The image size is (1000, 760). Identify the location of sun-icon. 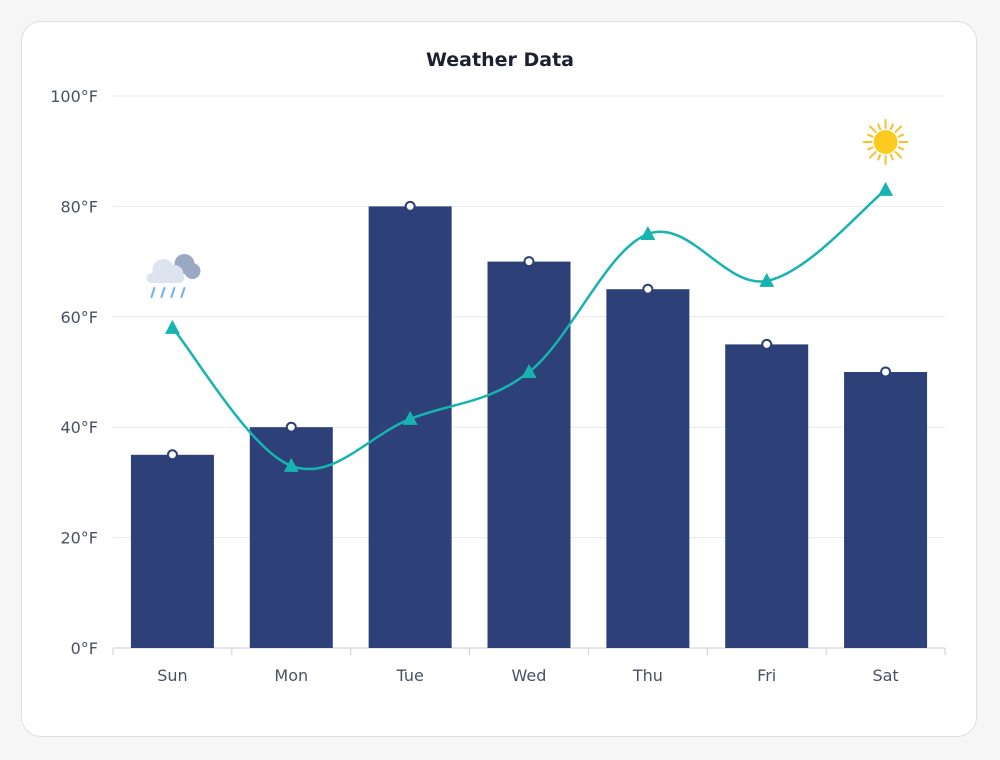
(885, 142).